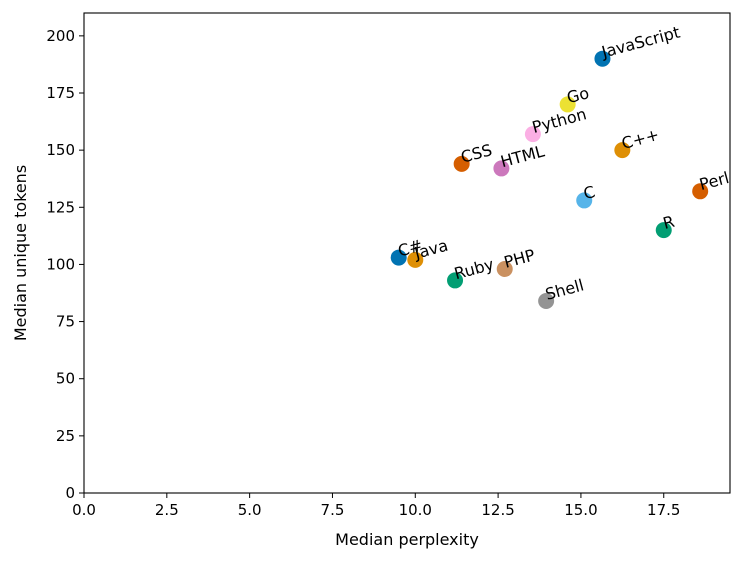  Describe the element at coordinates (407, 539) in the screenshot. I see `x-axis-label: Median perplexity` at that location.